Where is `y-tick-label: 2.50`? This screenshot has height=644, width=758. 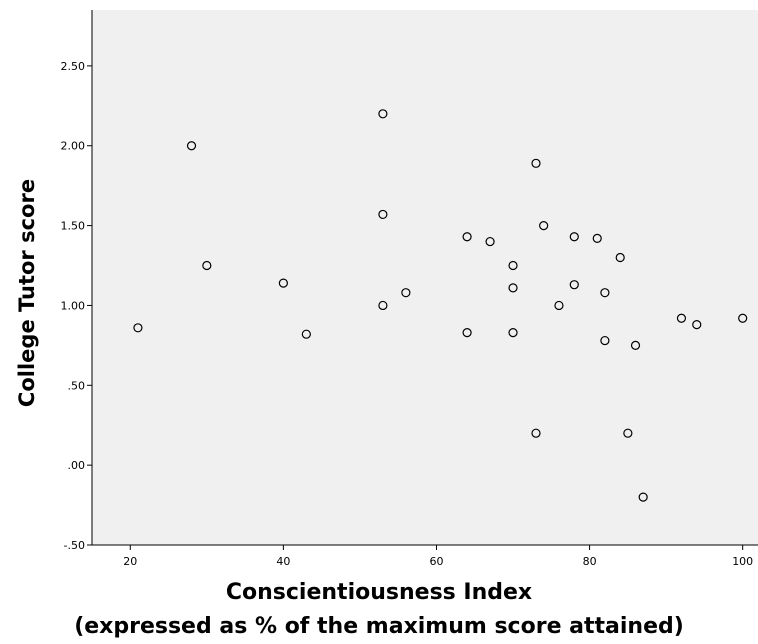 y-tick-label: 2.50 is located at coordinates (73, 66).